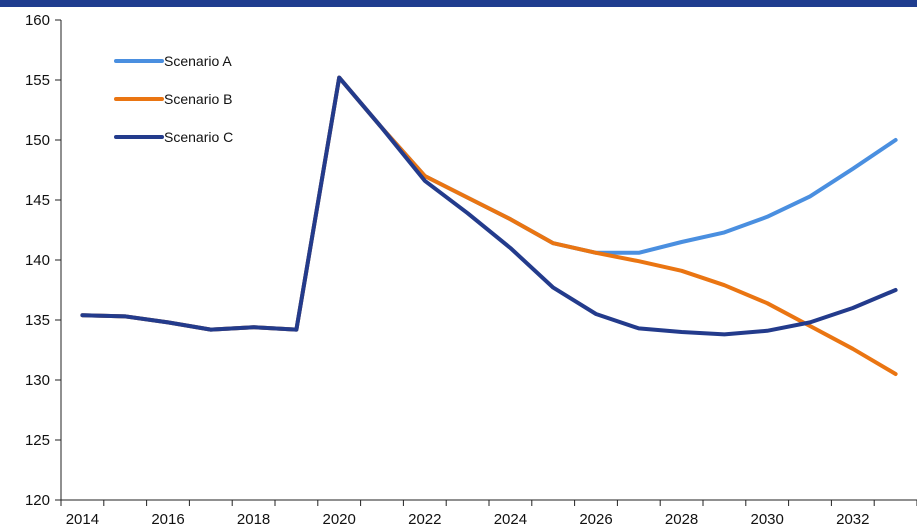 The image size is (917, 531). Describe the element at coordinates (37, 200) in the screenshot. I see `y-tick-label: 145` at that location.